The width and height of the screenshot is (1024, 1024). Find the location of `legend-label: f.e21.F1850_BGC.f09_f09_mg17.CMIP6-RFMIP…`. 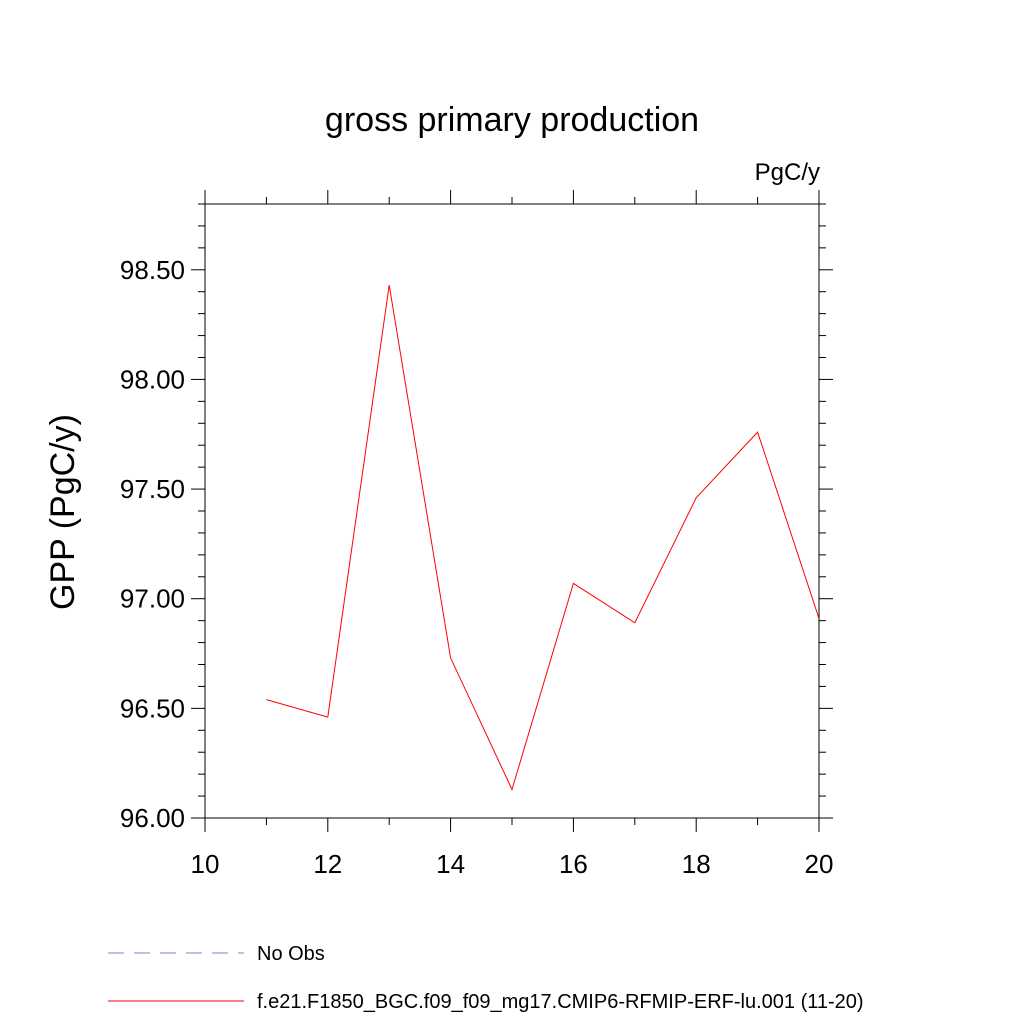

legend-label: f.e21.F1850_BGC.f09_f09_mg17.CMIP6-RFMIP… is located at coordinates (560, 1002).